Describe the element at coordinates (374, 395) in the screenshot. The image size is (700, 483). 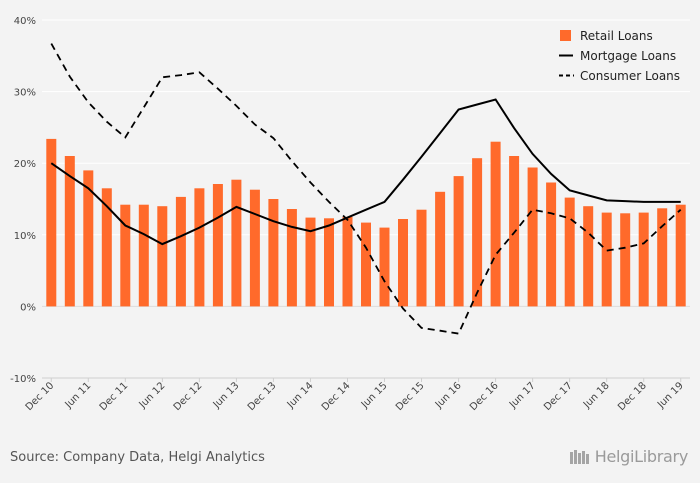
I see `x-tick-label: Jun 15` at that location.